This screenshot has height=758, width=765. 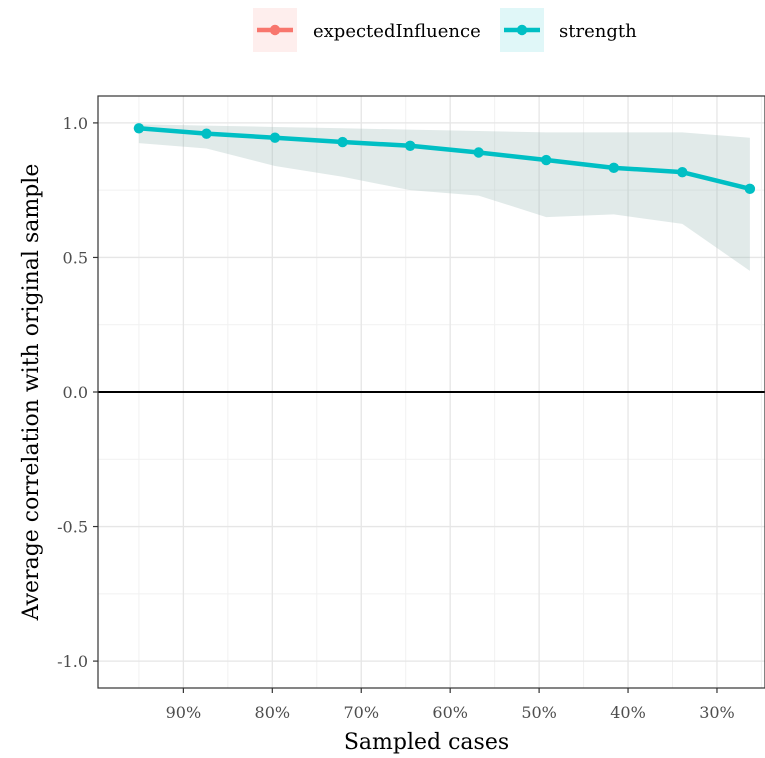 I want to click on x-tick-label: 70%, so click(x=361, y=712).